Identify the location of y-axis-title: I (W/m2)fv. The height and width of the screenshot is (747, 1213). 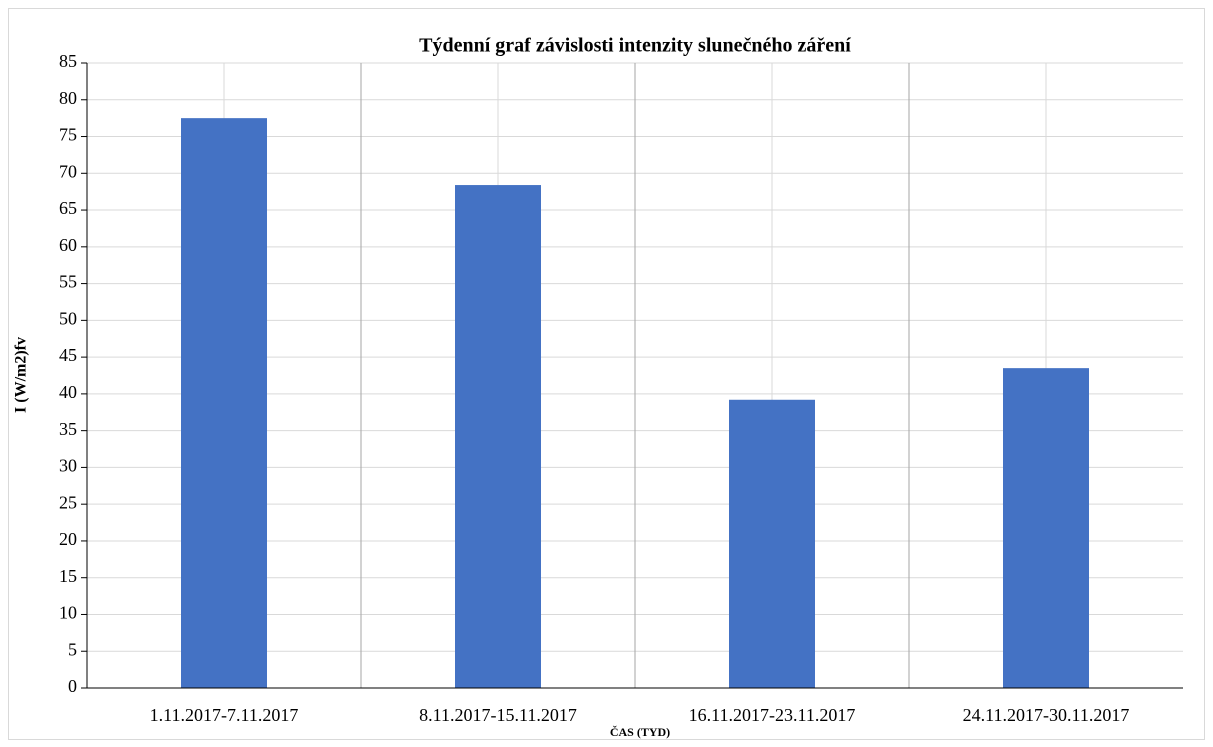
(21, 375).